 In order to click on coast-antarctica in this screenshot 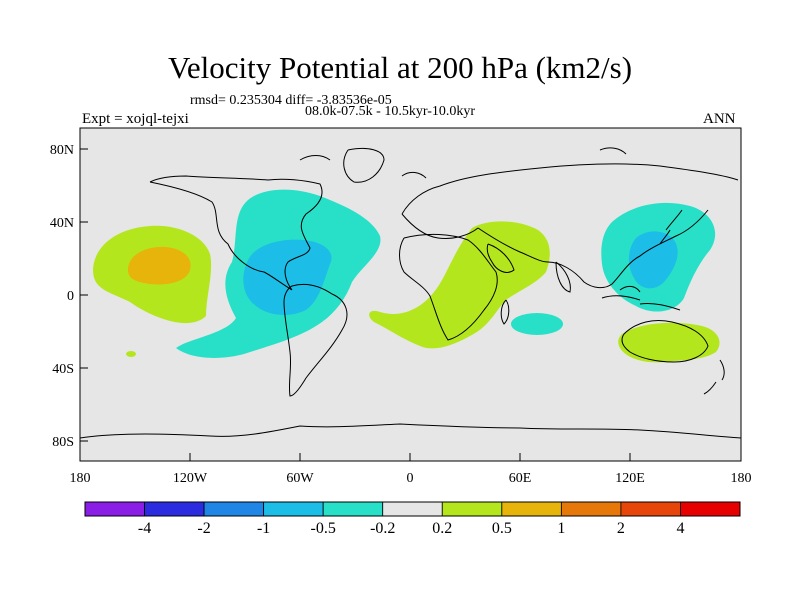, I will do `click(410, 431)`.